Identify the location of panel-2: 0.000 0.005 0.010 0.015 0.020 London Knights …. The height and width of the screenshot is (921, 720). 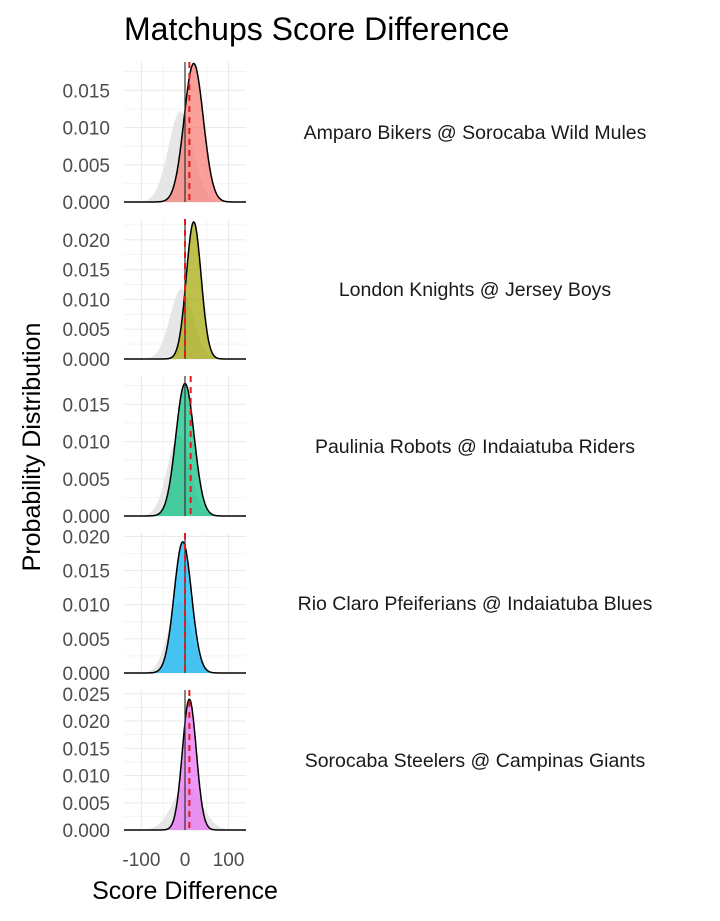
(336, 295).